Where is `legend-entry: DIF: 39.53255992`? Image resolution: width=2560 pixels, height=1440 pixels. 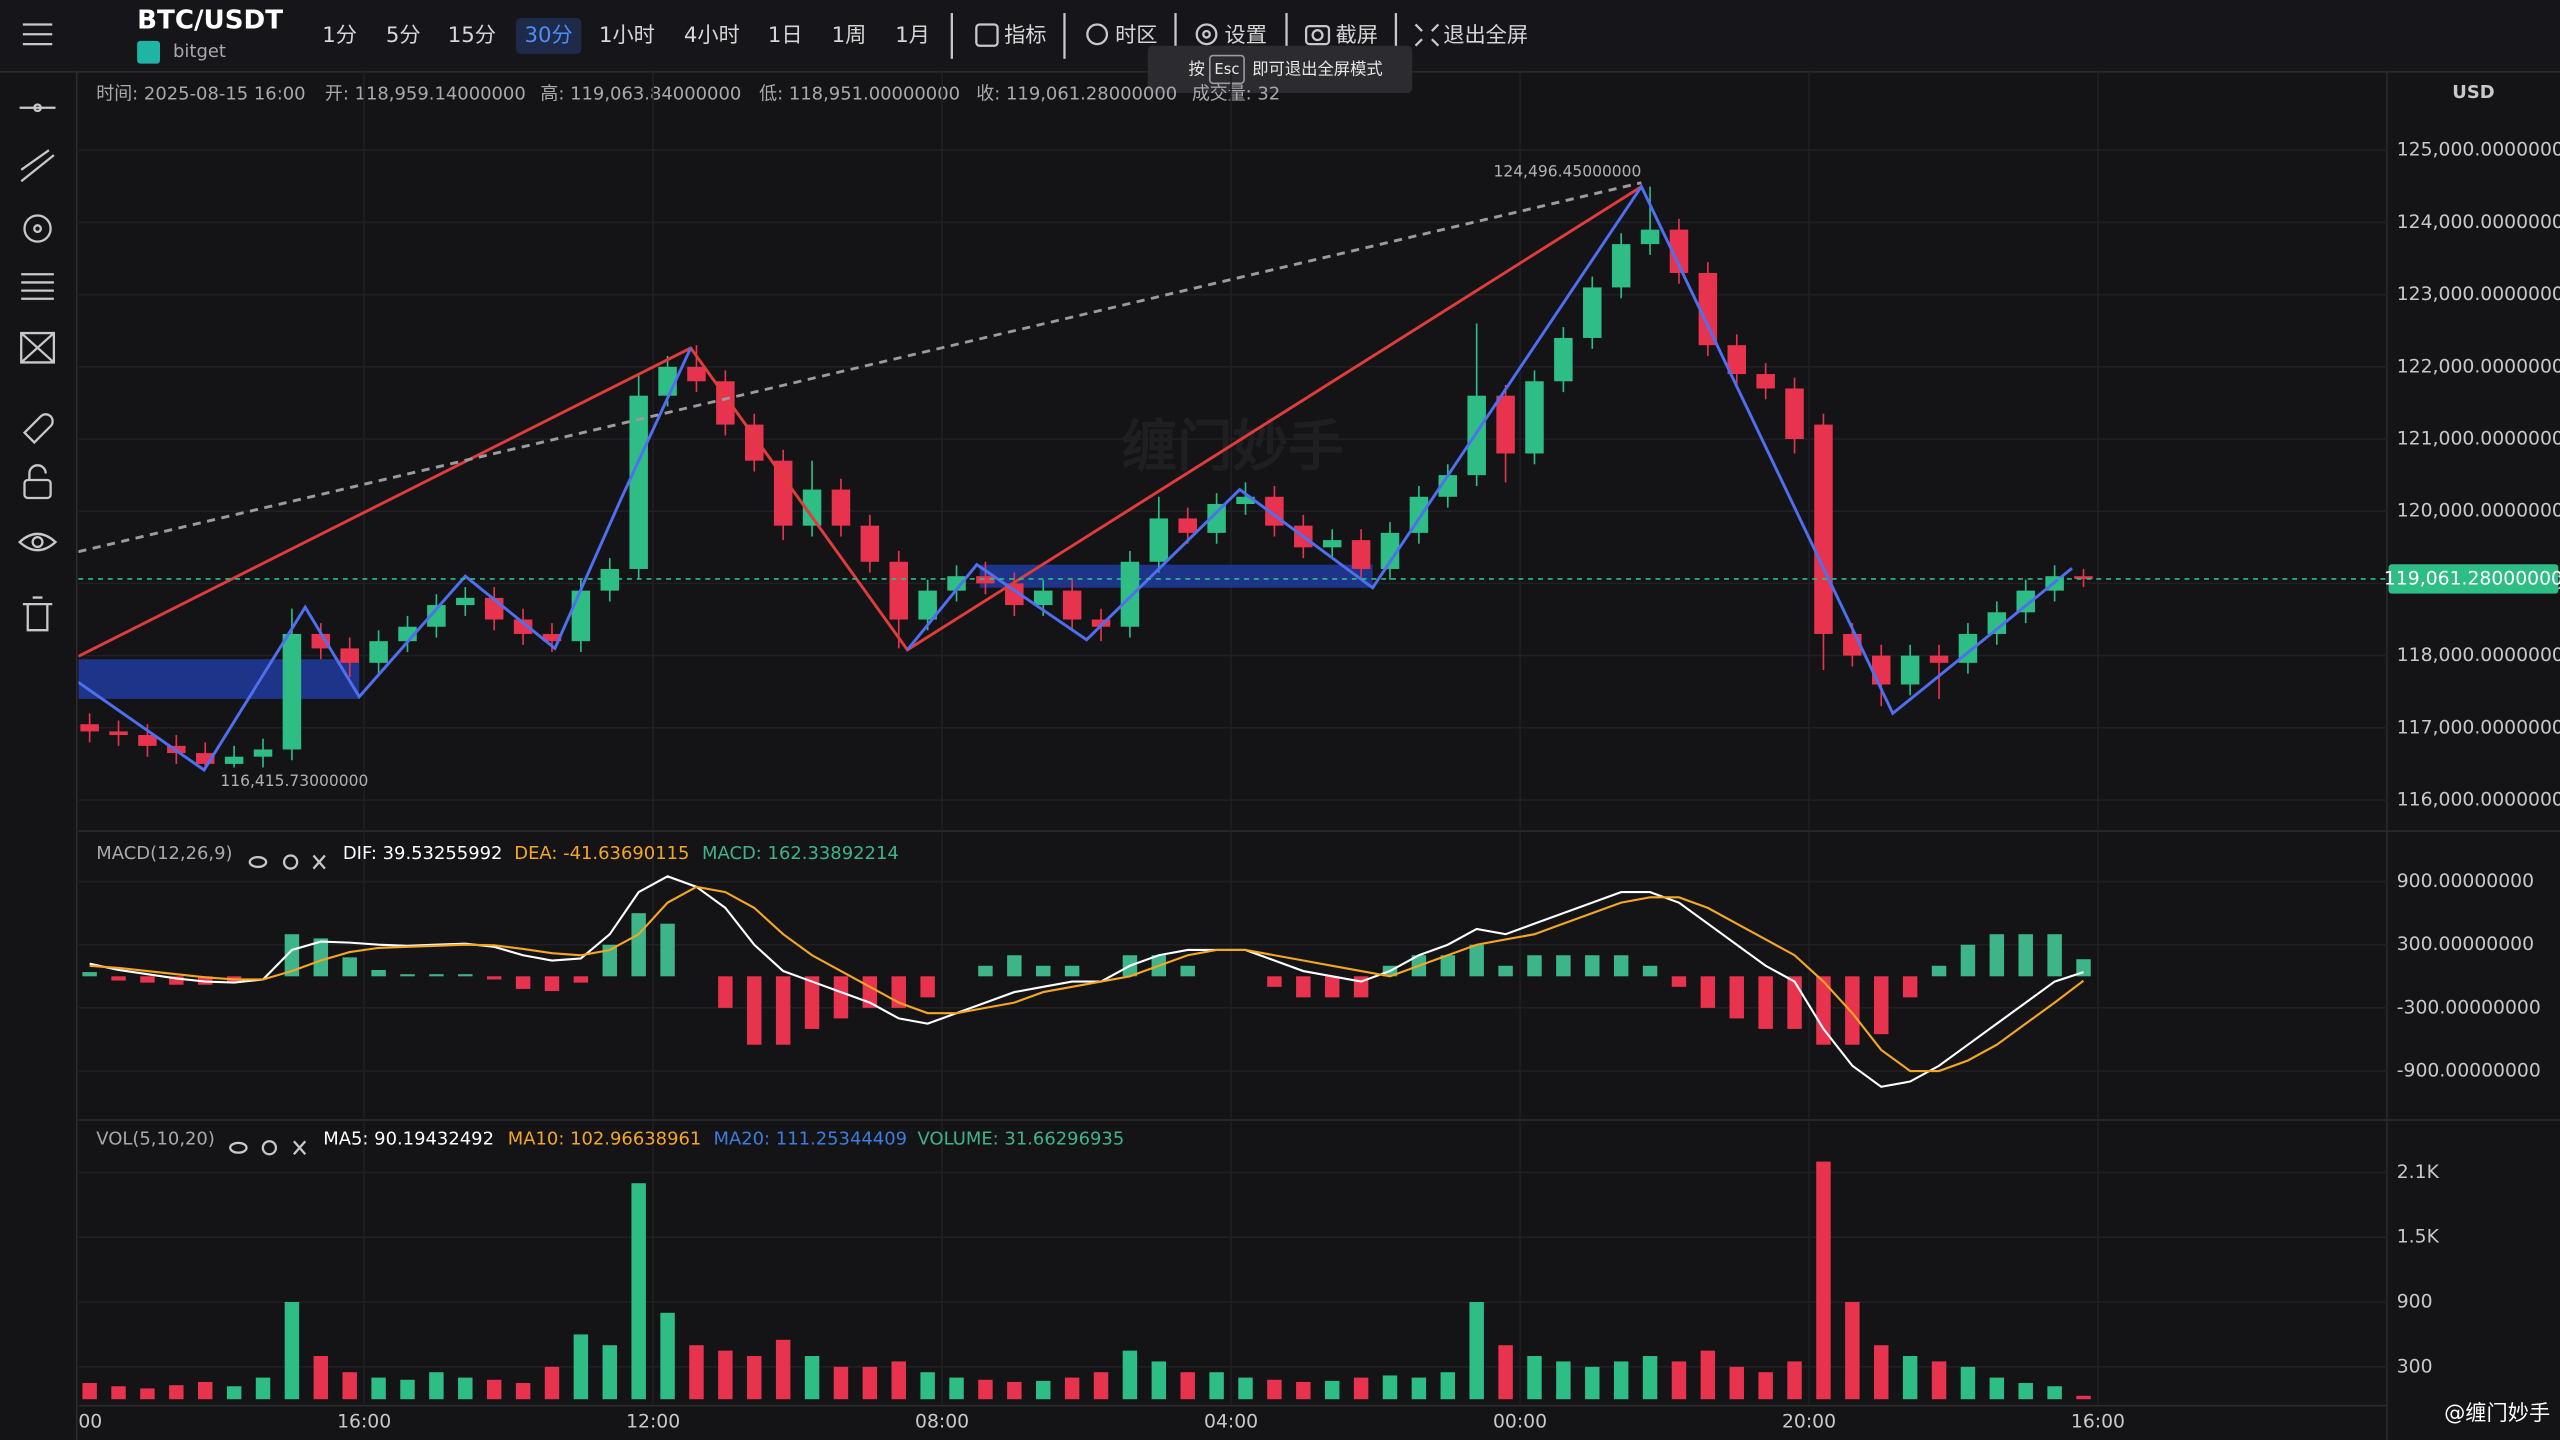
legend-entry: DIF: 39.53255992 is located at coordinates (423, 853).